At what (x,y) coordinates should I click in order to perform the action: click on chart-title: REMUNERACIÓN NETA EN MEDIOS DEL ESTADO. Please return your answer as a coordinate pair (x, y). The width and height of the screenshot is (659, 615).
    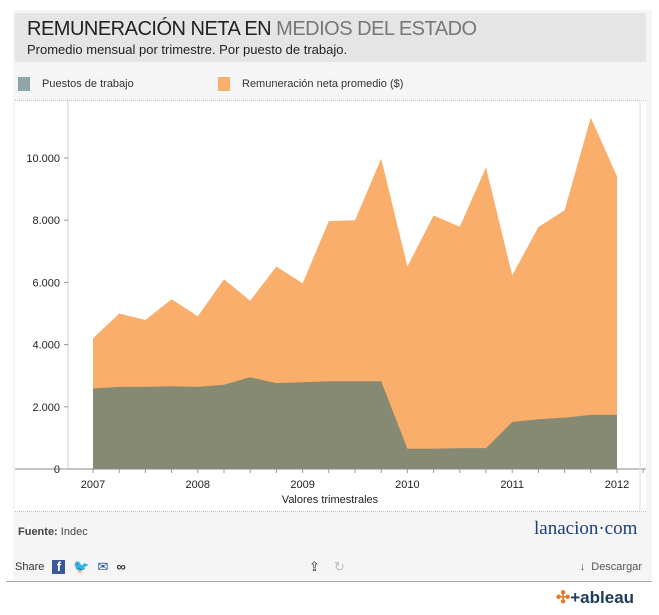
    Looking at the image, I should click on (252, 29).